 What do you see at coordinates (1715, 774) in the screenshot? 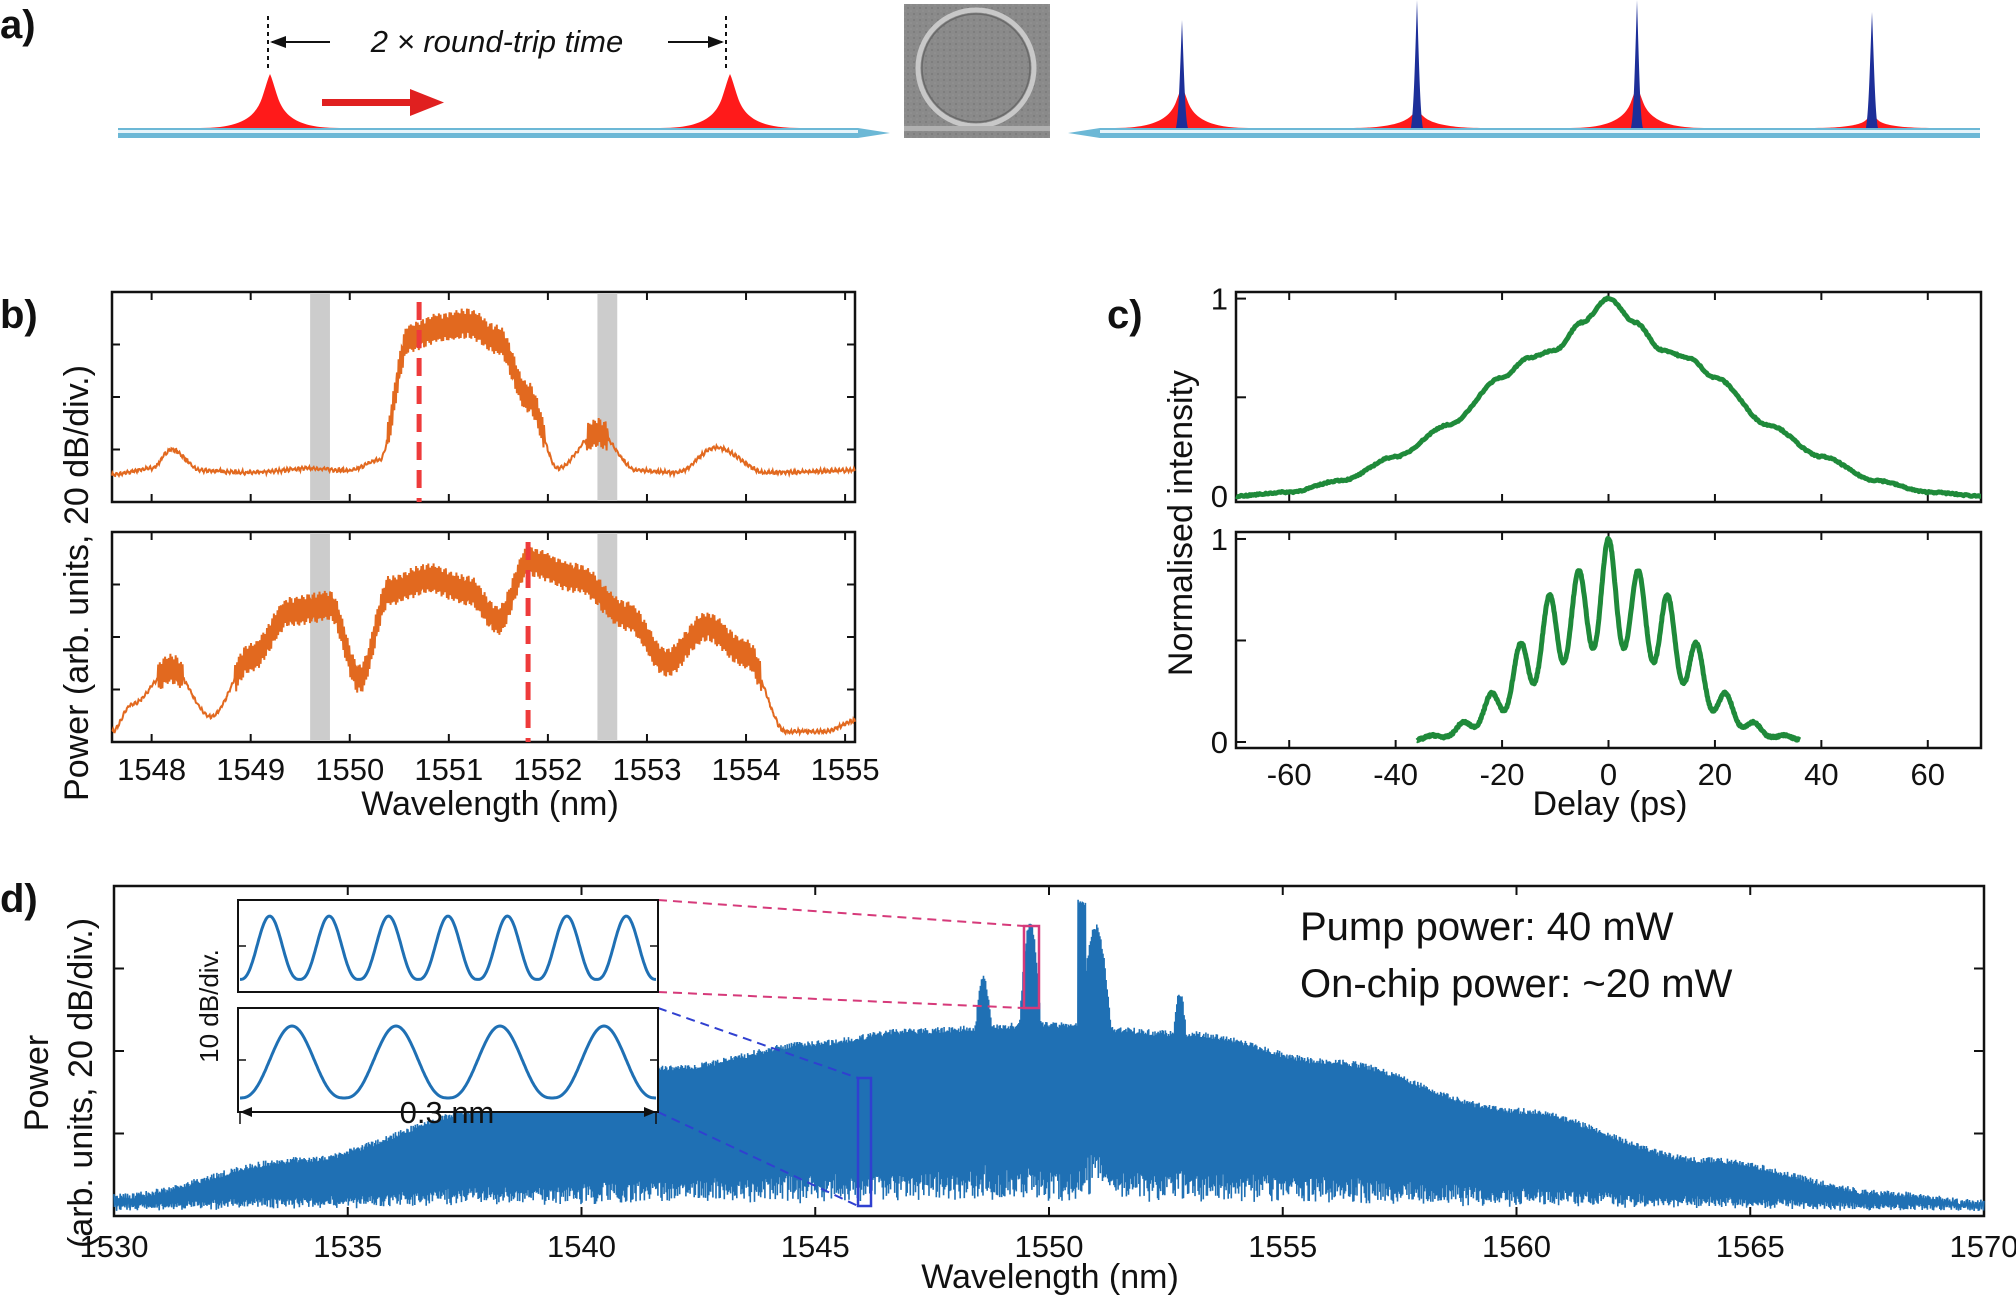
I see `x-tick-label: 20` at bounding box center [1715, 774].